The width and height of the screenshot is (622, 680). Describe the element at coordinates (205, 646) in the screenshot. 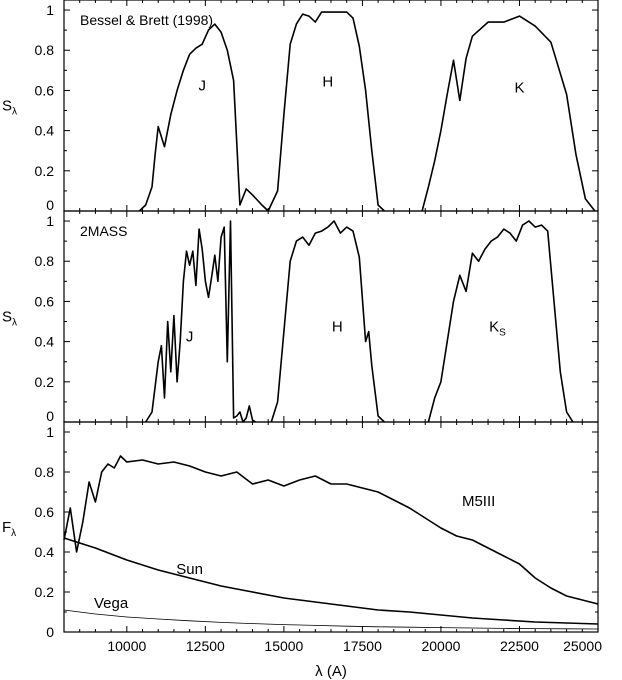

I see `x-tick-label: 12500` at that location.